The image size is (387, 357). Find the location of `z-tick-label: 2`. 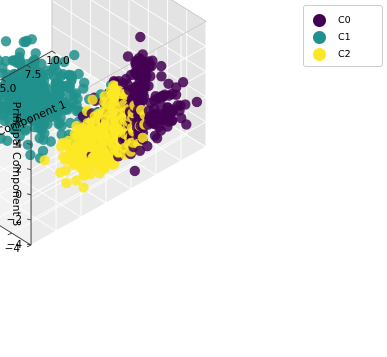

z-tick-label: 2 is located at coordinates (18, 170).